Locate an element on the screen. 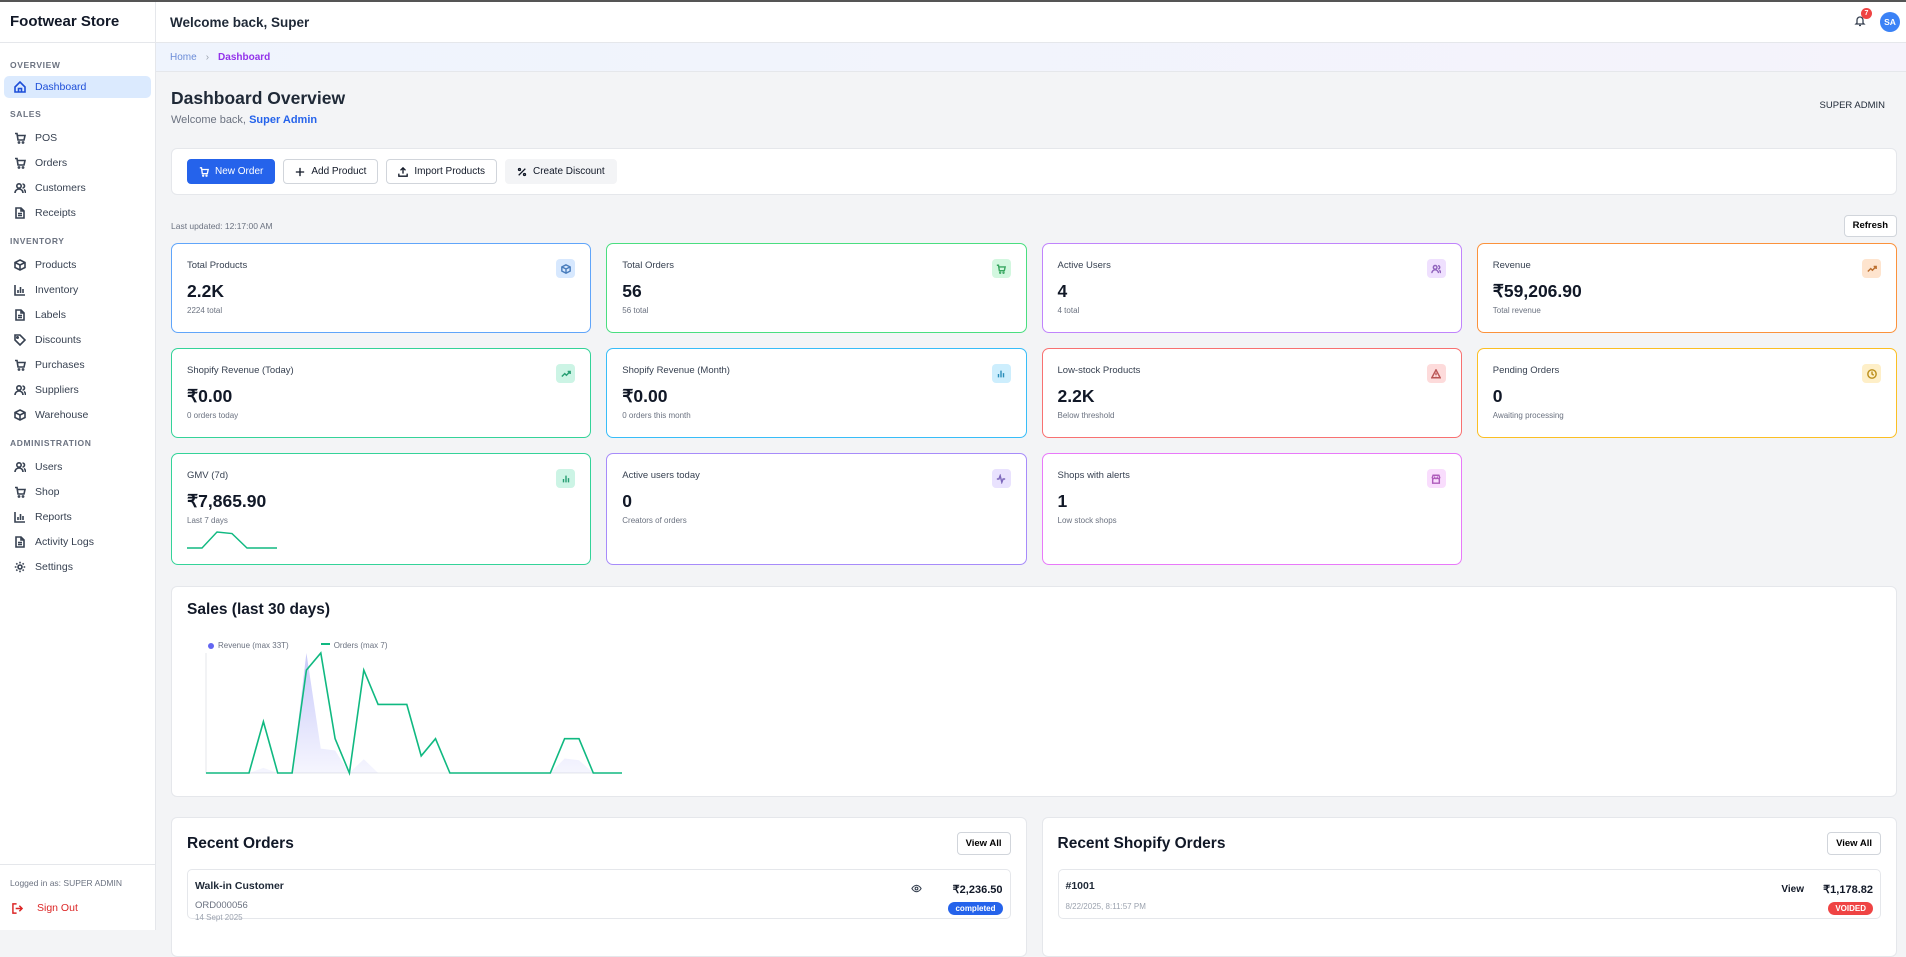  stat-label: Total Products is located at coordinates (217, 265).